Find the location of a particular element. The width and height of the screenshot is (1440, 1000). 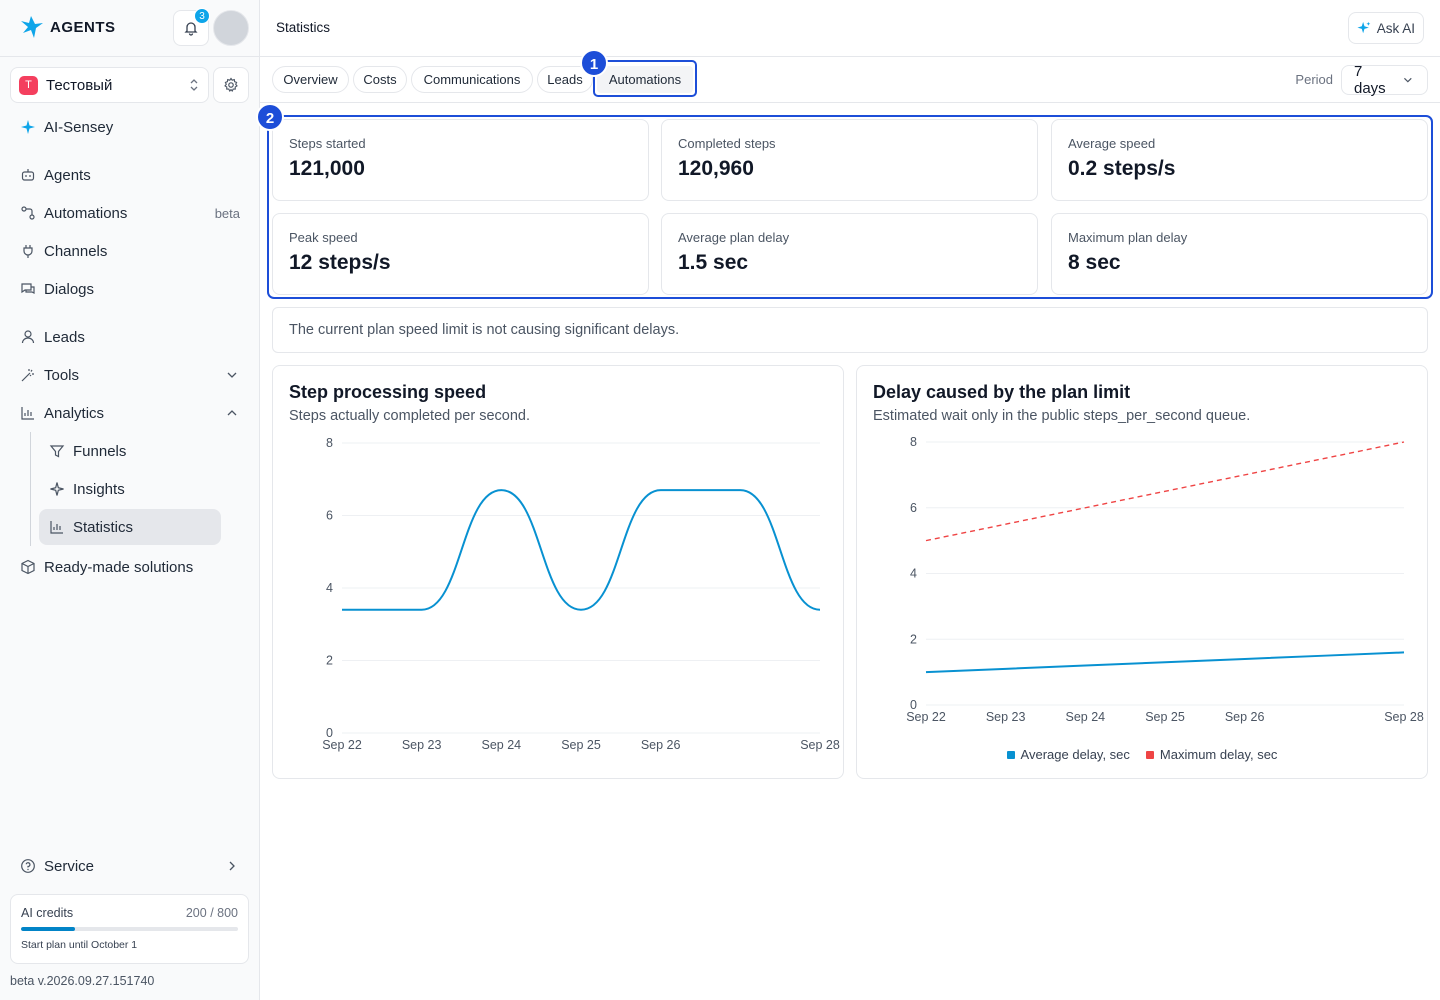

beta-badge: beta is located at coordinates (227, 213).